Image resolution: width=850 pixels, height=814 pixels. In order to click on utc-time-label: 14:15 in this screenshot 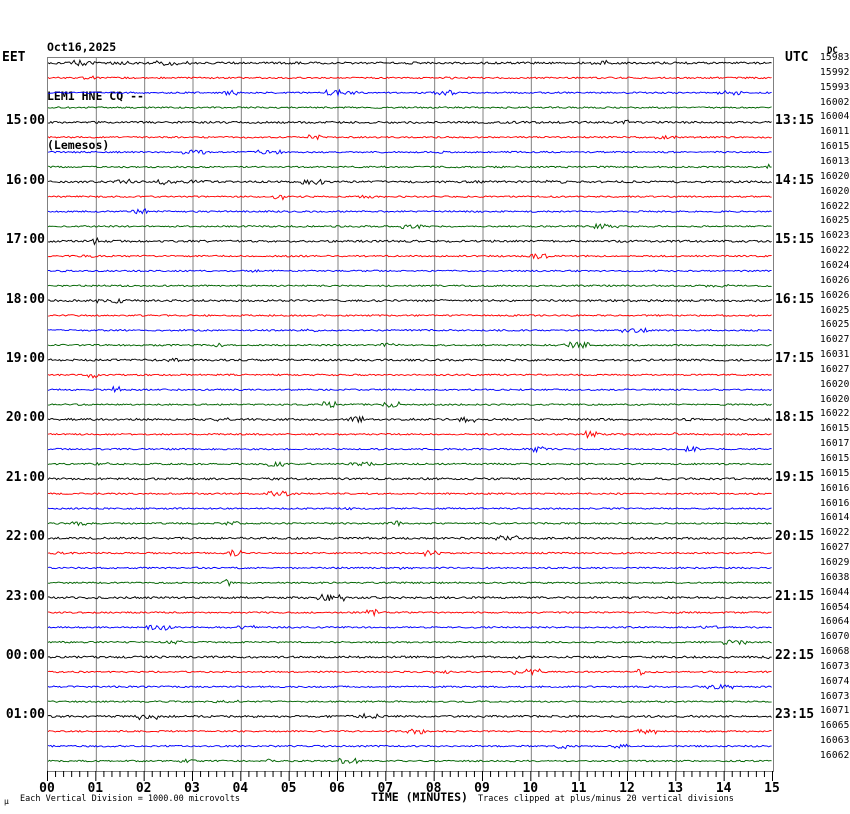, I will do `click(795, 180)`.